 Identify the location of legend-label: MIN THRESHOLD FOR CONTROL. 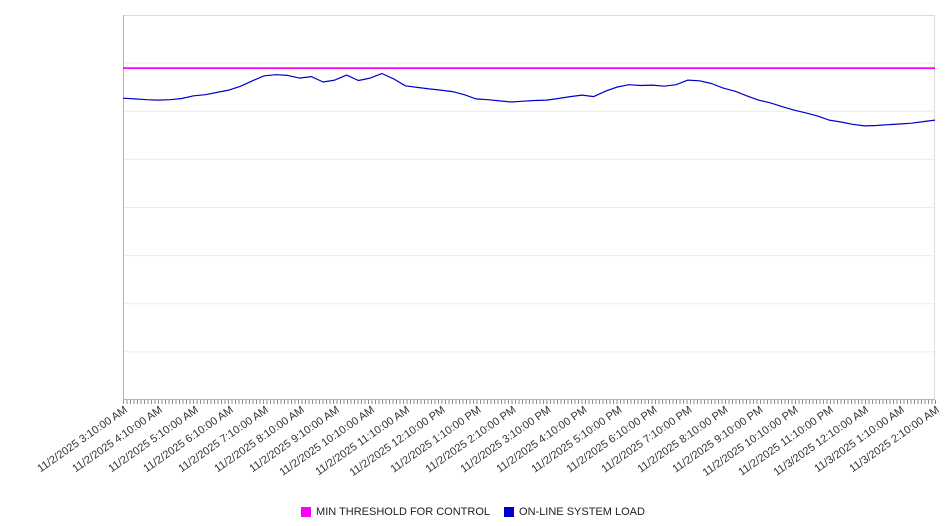
(403, 512).